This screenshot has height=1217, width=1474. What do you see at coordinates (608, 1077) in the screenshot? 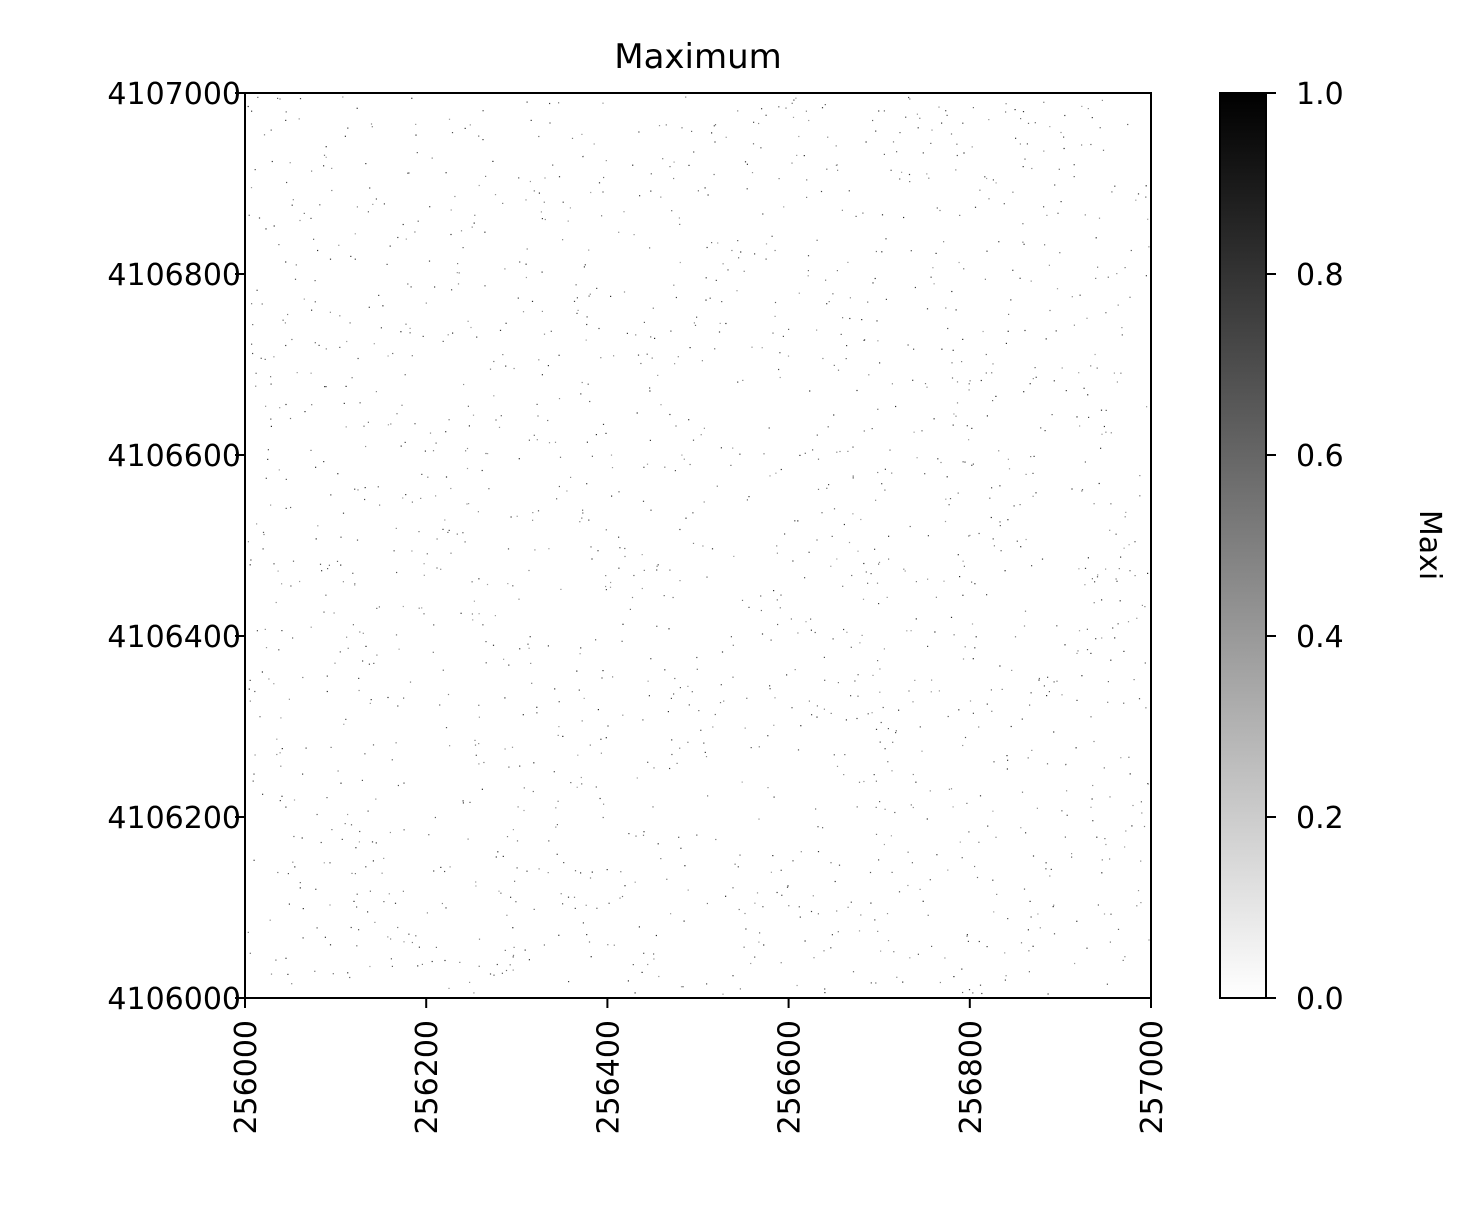
I see `x-tick-label: 256400` at bounding box center [608, 1077].